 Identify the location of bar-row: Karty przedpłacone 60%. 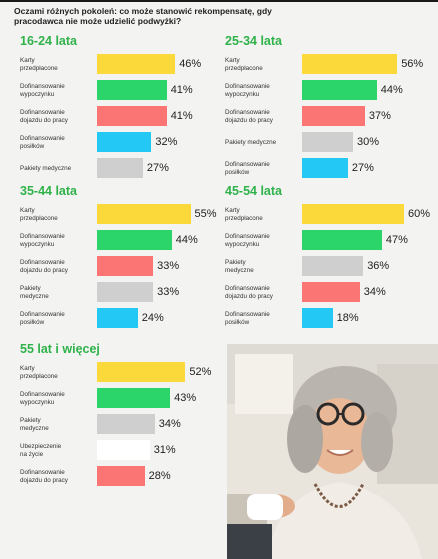
(327, 217).